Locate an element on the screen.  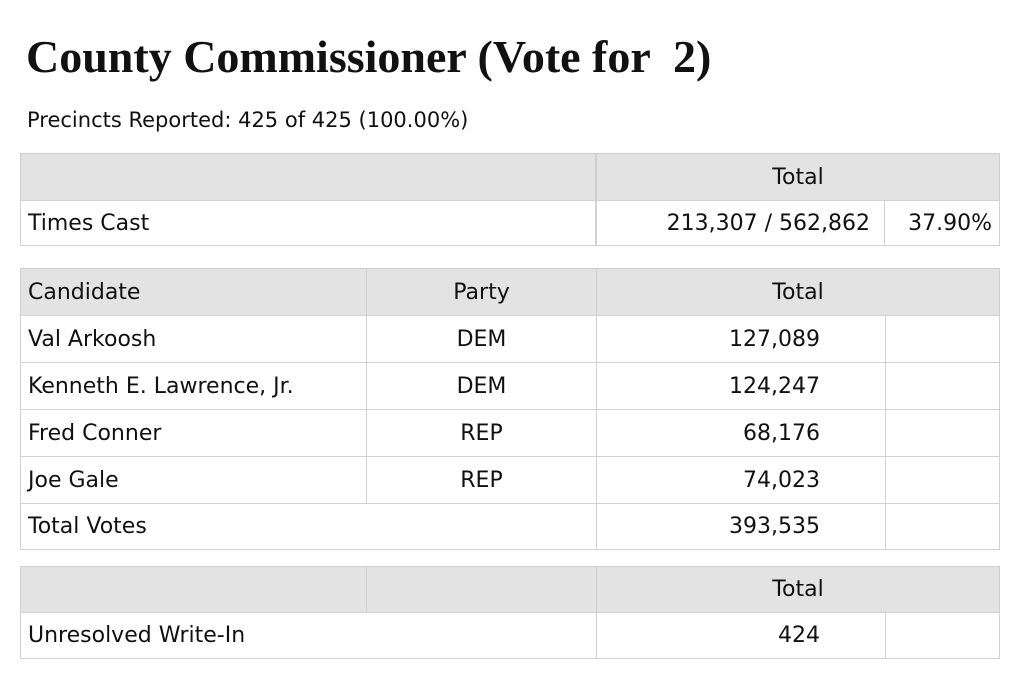
table-cell: 424 is located at coordinates (741, 635).